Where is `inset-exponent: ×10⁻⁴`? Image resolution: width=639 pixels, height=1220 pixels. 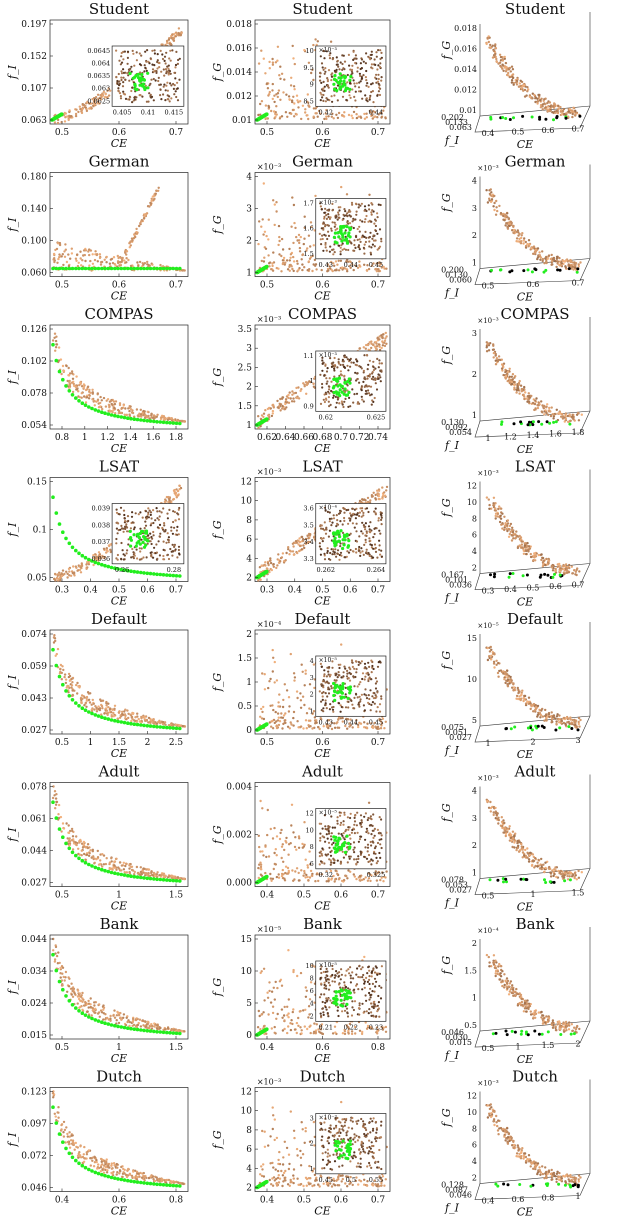 inset-exponent: ×10⁻⁴ is located at coordinates (328, 508).